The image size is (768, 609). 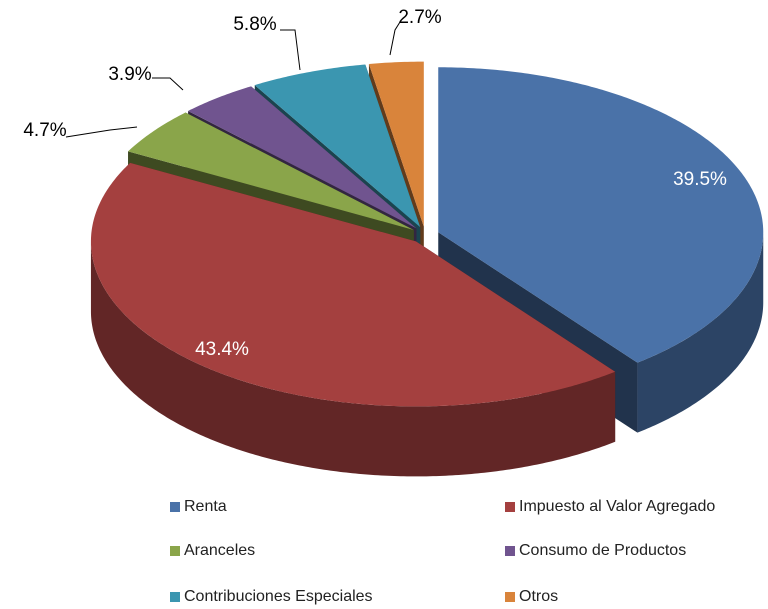 What do you see at coordinates (254, 24) in the screenshot?
I see `data-label: 5.8%` at bounding box center [254, 24].